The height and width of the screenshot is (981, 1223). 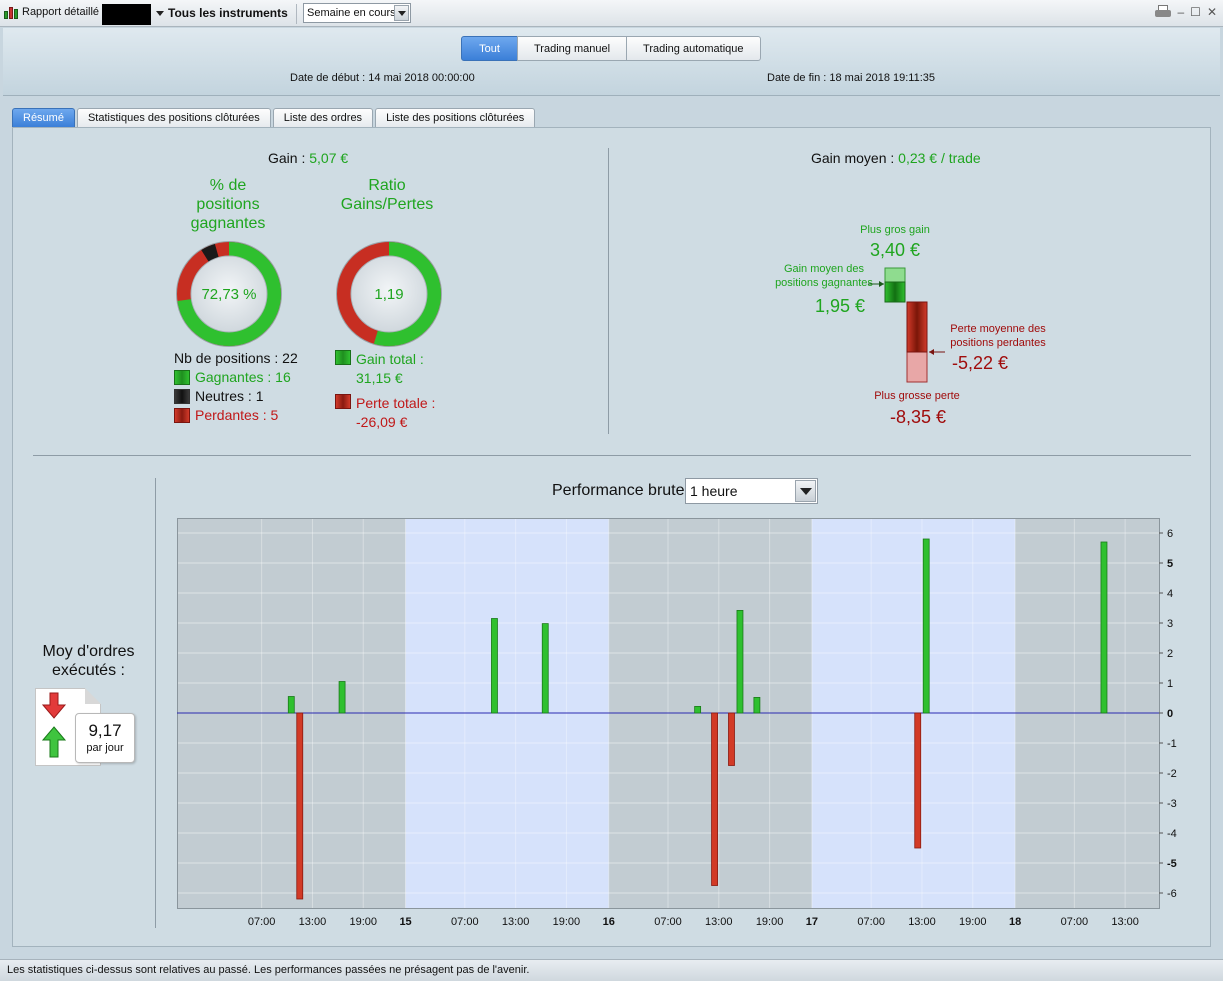 I want to click on legend-total-gain: Gain total : 31,15 €, so click(x=379, y=369).